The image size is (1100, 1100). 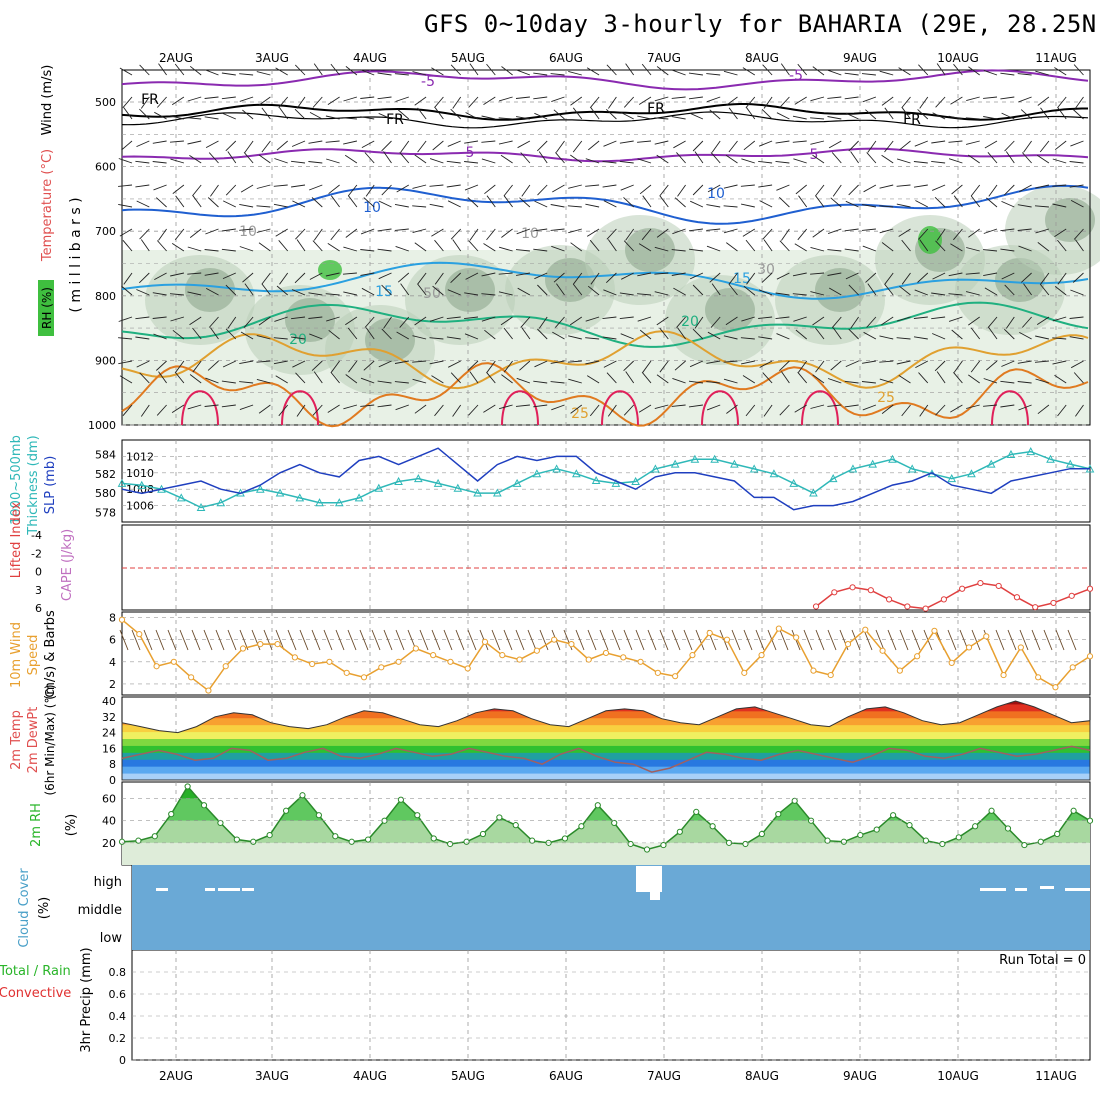 What do you see at coordinates (1056, 58) in the screenshot?
I see `top-date-label: 11AUG` at bounding box center [1056, 58].